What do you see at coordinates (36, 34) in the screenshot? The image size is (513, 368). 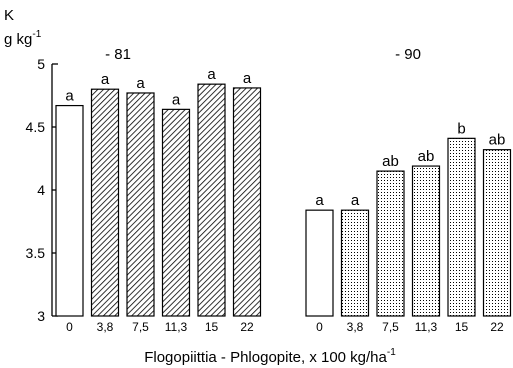 I see `y-axis-unit-exponent: -1` at bounding box center [36, 34].